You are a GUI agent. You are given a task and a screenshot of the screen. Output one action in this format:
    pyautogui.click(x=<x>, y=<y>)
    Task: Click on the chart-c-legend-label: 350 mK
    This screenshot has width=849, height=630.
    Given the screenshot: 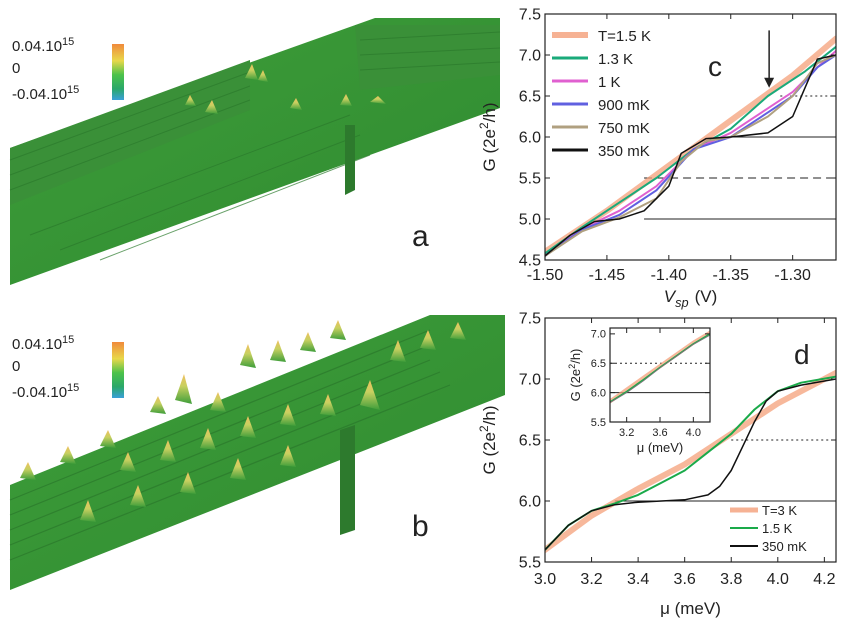 What is the action you would take?
    pyautogui.click(x=624, y=151)
    